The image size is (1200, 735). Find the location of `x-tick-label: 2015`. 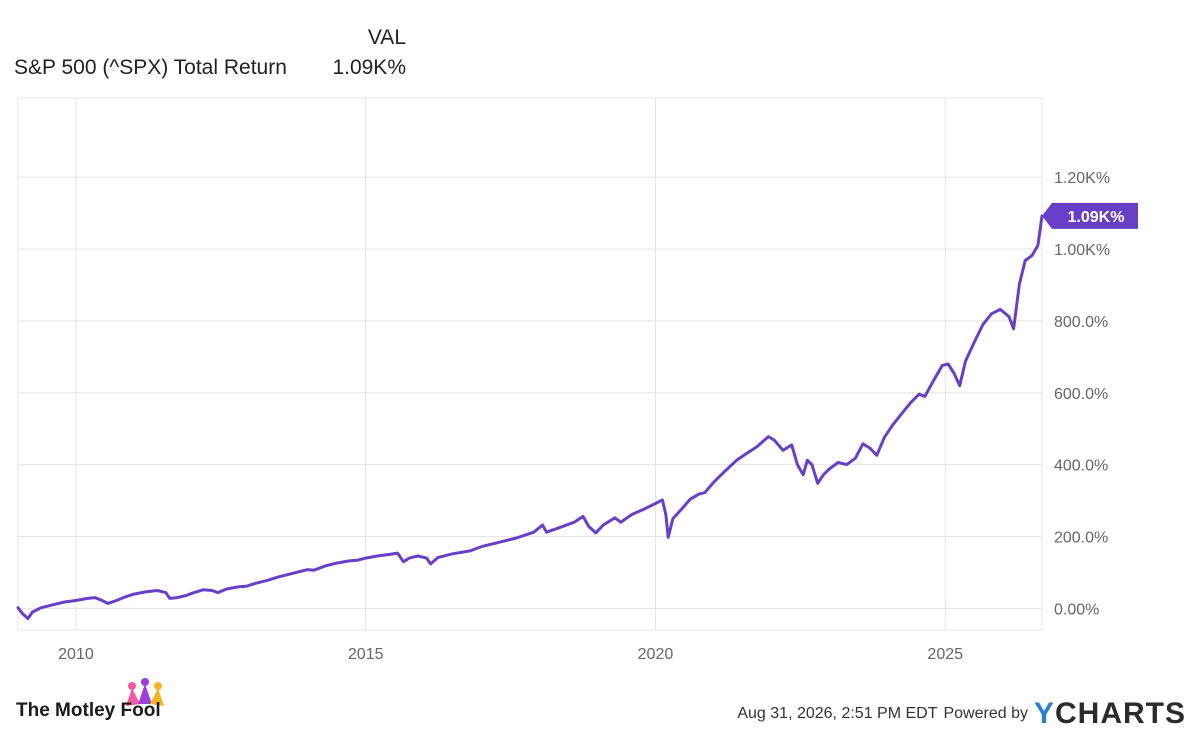

x-tick-label: 2015 is located at coordinates (366, 654).